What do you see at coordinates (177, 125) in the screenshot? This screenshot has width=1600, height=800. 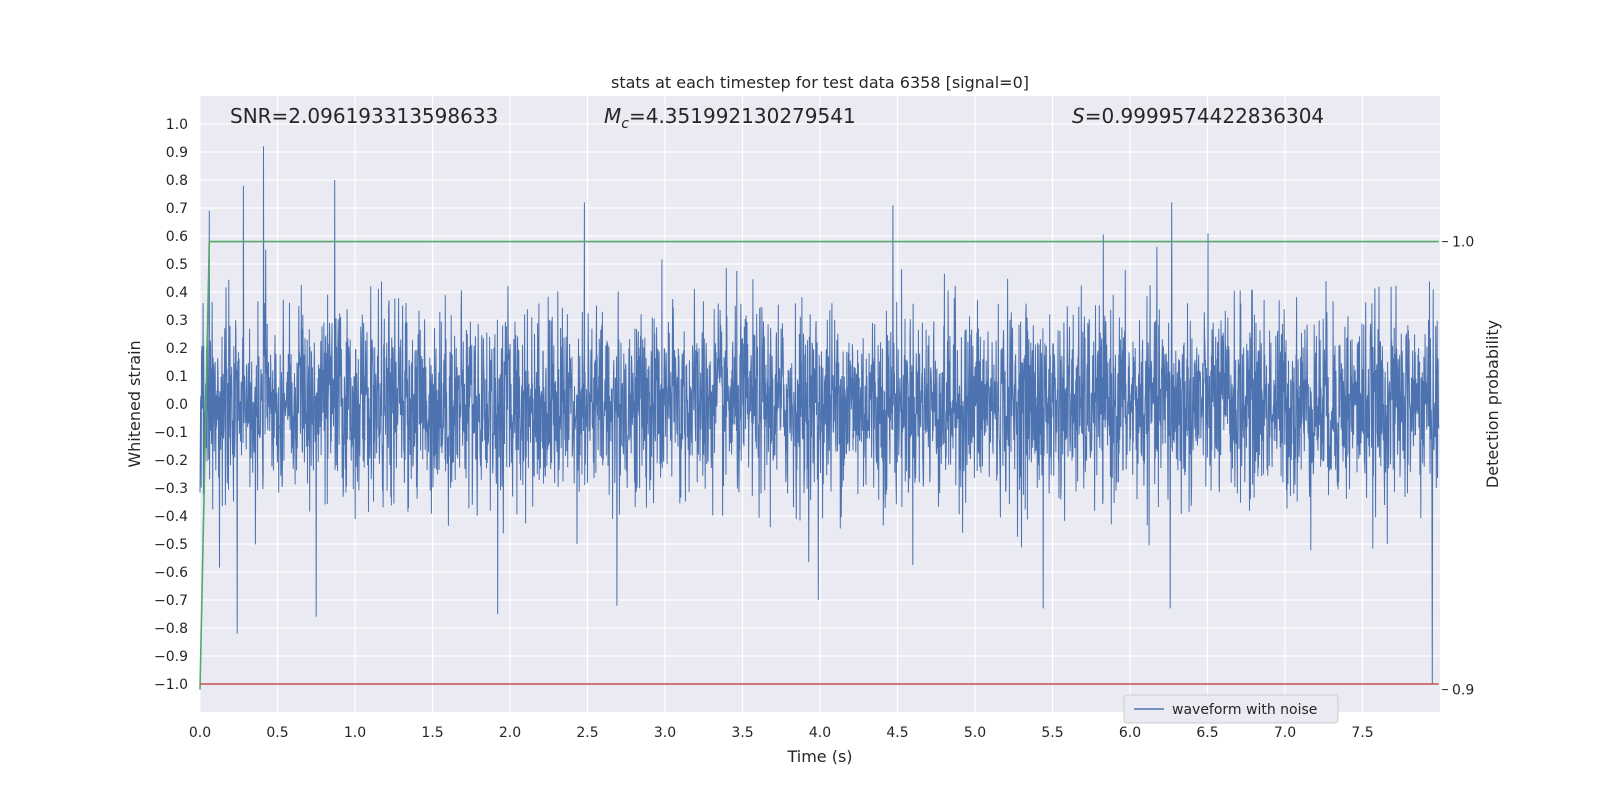 I see `y-tick-label: 1.0` at bounding box center [177, 125].